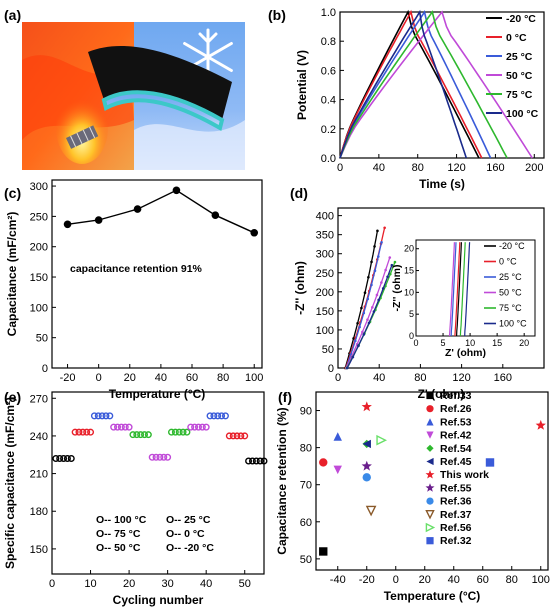  Describe the element at coordinates (190, 548) in the screenshot. I see `cycle-legend-5: O-- -20 °C` at that location.